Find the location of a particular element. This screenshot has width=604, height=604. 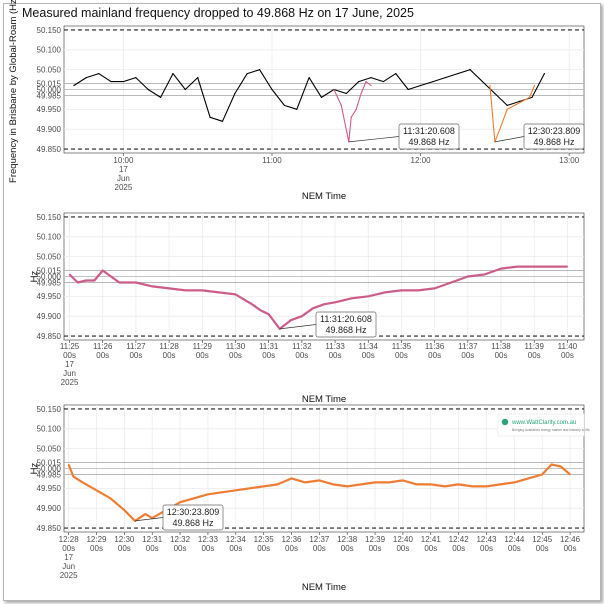

x-tick-label-line: 11:25 is located at coordinates (70, 346).